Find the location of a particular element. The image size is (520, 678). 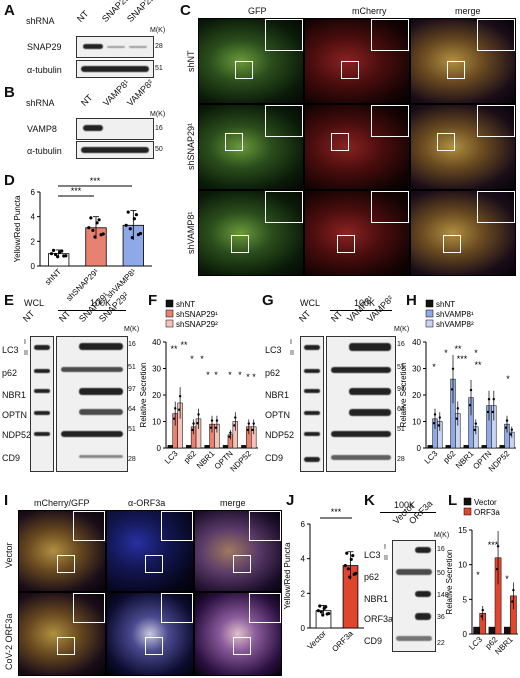

y-axis-label: Yellow/Red Puncta is located at coordinates (287, 575).